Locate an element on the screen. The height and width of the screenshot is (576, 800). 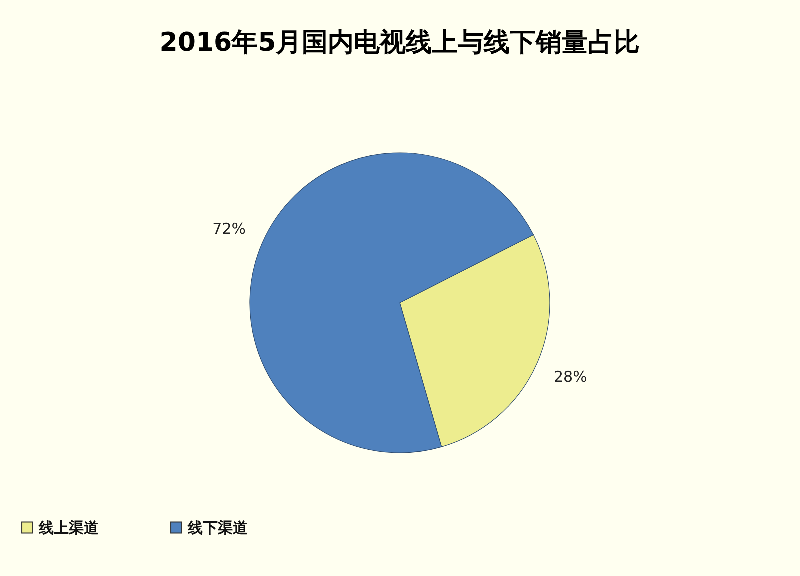
legend-label: 线下渠道 is located at coordinates (218, 527).